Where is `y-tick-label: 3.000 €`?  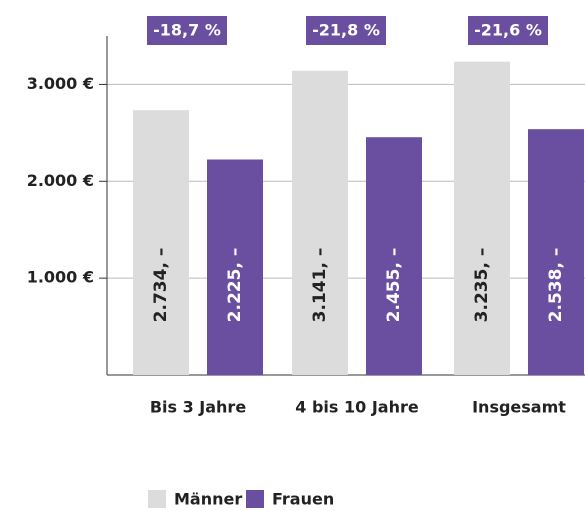 y-tick-label: 3.000 € is located at coordinates (60, 83).